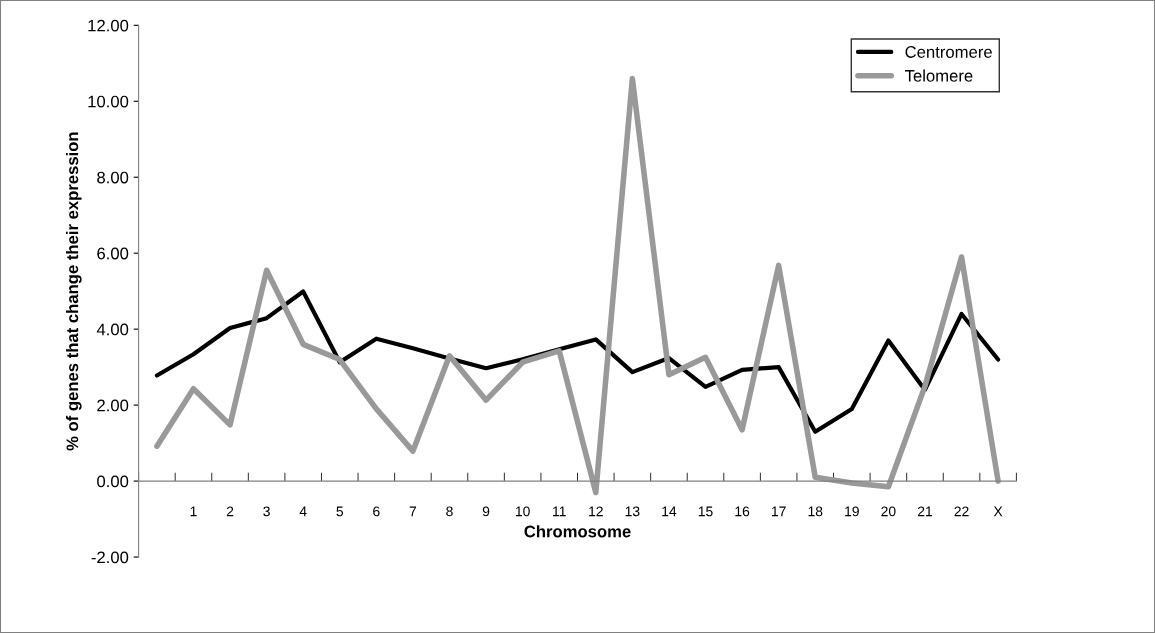 The width and height of the screenshot is (1155, 633). What do you see at coordinates (113, 405) in the screenshot?
I see `y-tick-label: 2.00` at bounding box center [113, 405].